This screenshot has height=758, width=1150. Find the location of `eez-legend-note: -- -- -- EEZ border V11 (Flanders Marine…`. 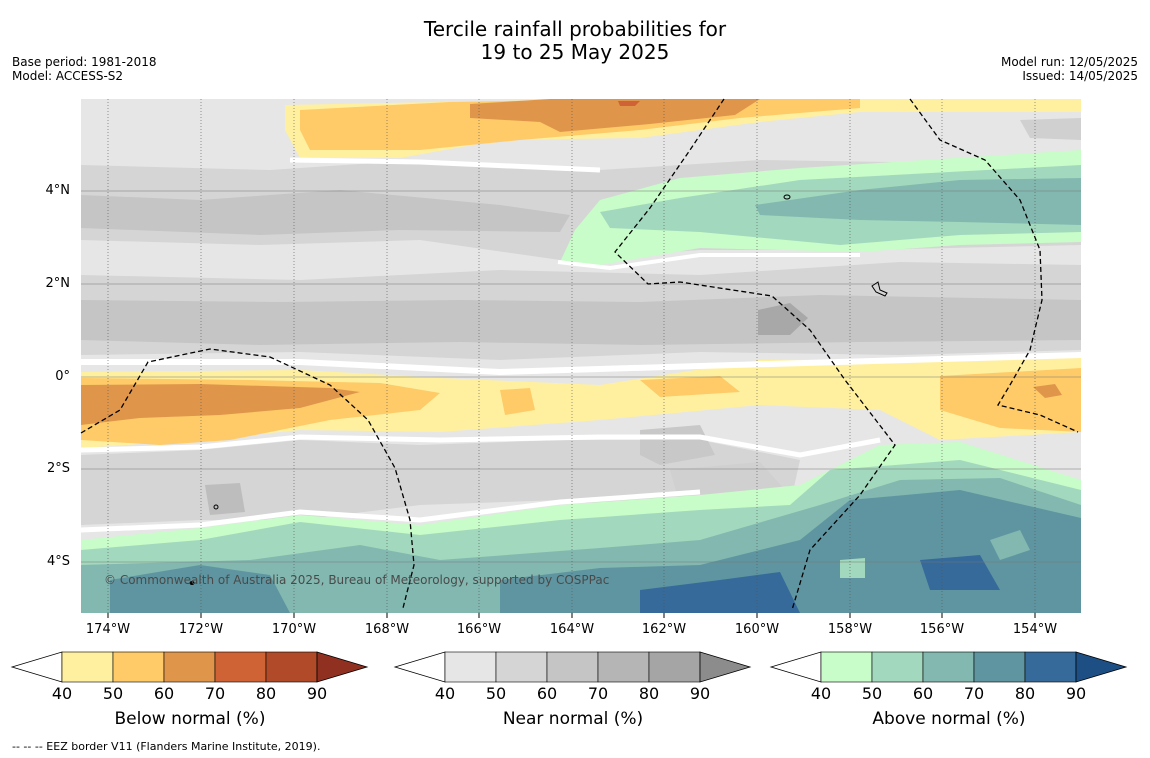

eez-legend-note: -- -- -- EEZ border V11 (Flanders Marine… is located at coordinates (166, 746).